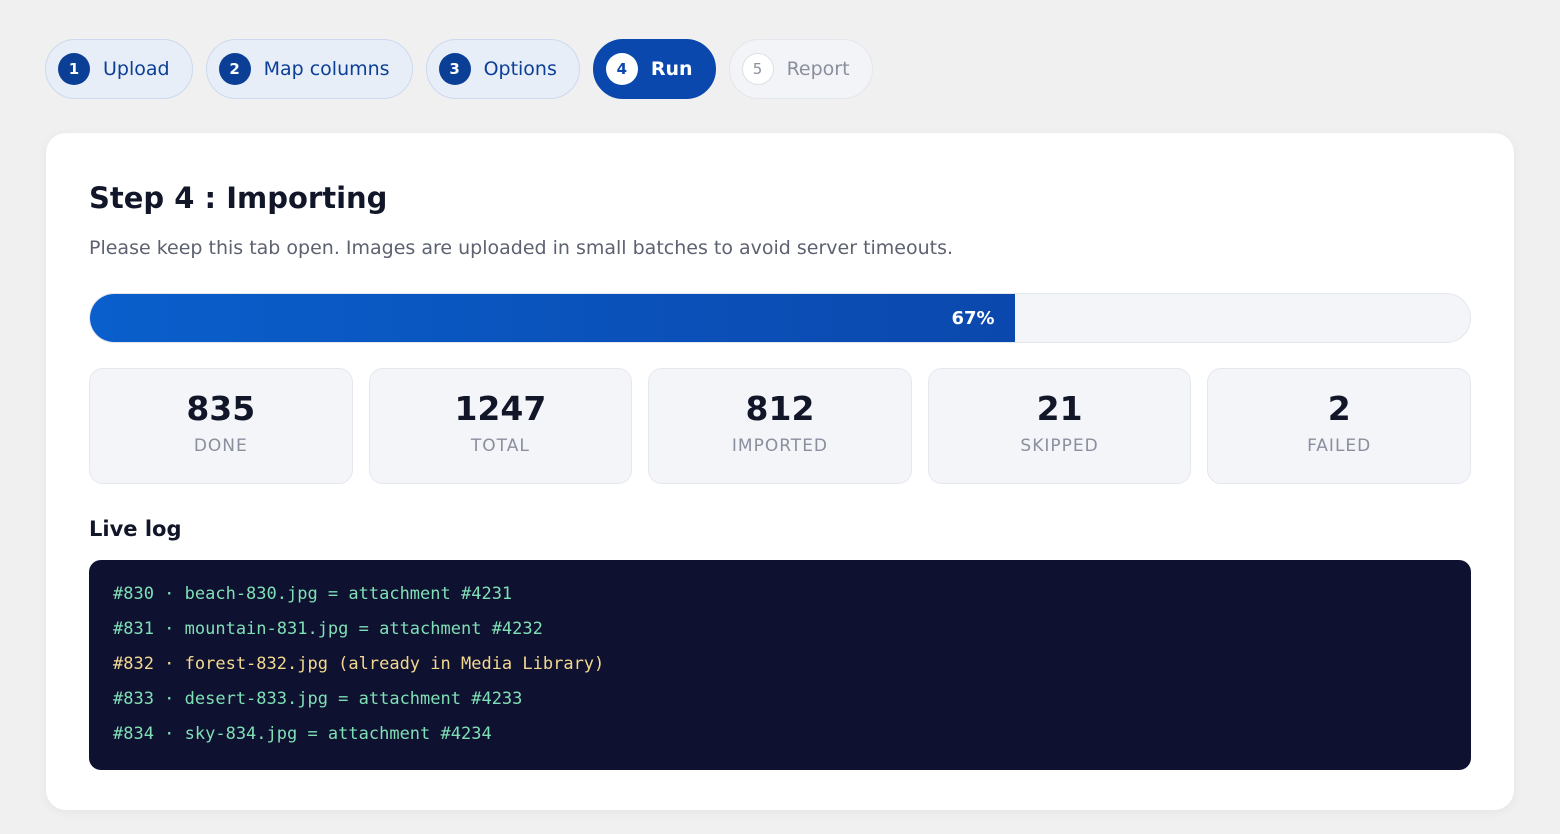 Image resolution: width=1560 pixels, height=834 pixels. Describe the element at coordinates (1339, 446) in the screenshot. I see `stat-label: FAILED` at that location.